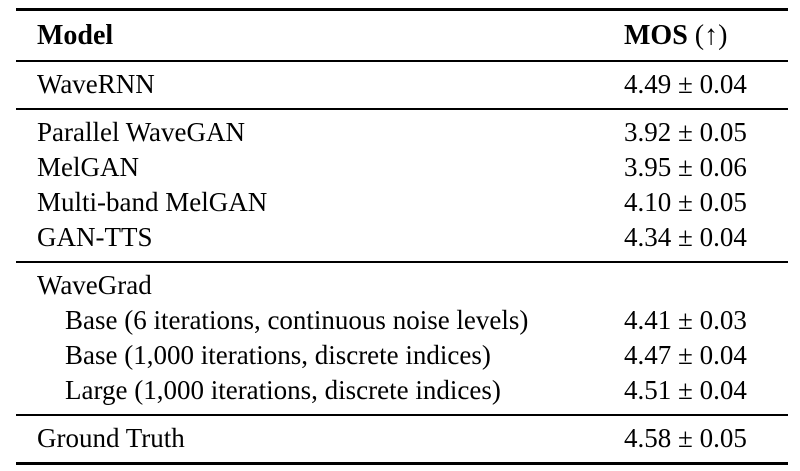  Describe the element at coordinates (685, 390) in the screenshot. I see `mos-cell: 4.51 ± 0.04` at that location.